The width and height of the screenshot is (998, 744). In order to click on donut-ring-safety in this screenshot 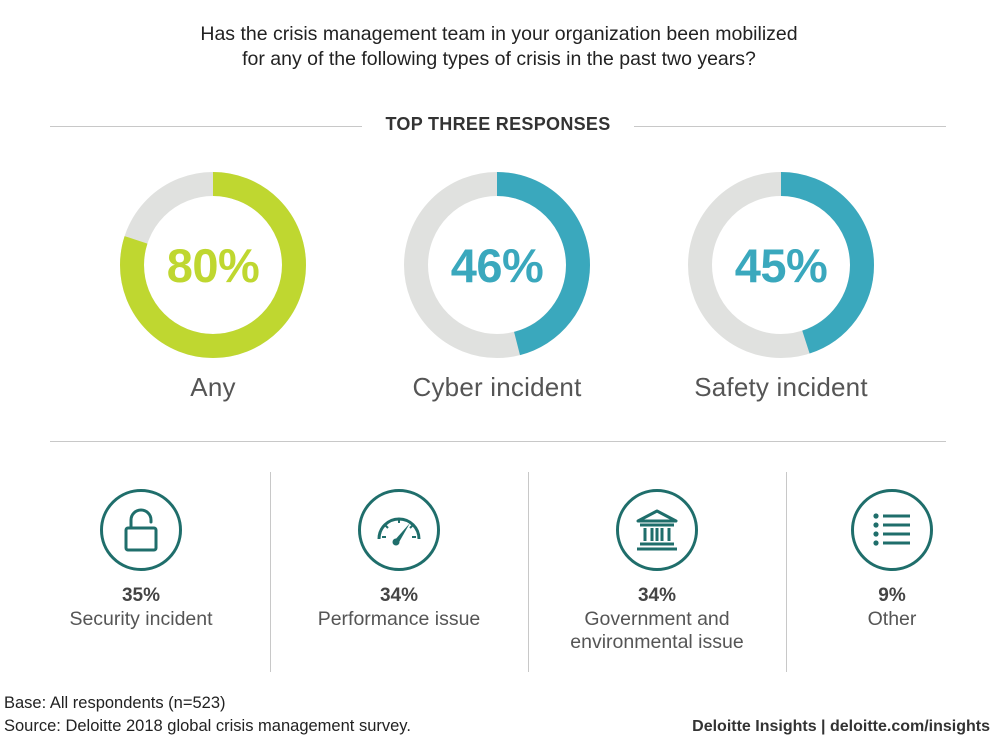, I will do `click(781, 265)`.